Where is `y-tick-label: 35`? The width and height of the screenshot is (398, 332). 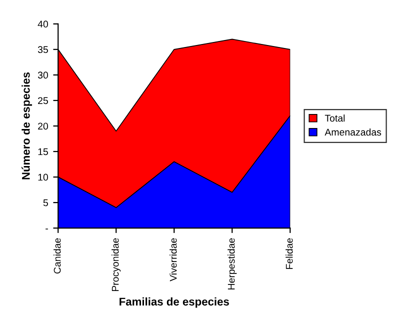
y-tick-label: 35 is located at coordinates (43, 50).